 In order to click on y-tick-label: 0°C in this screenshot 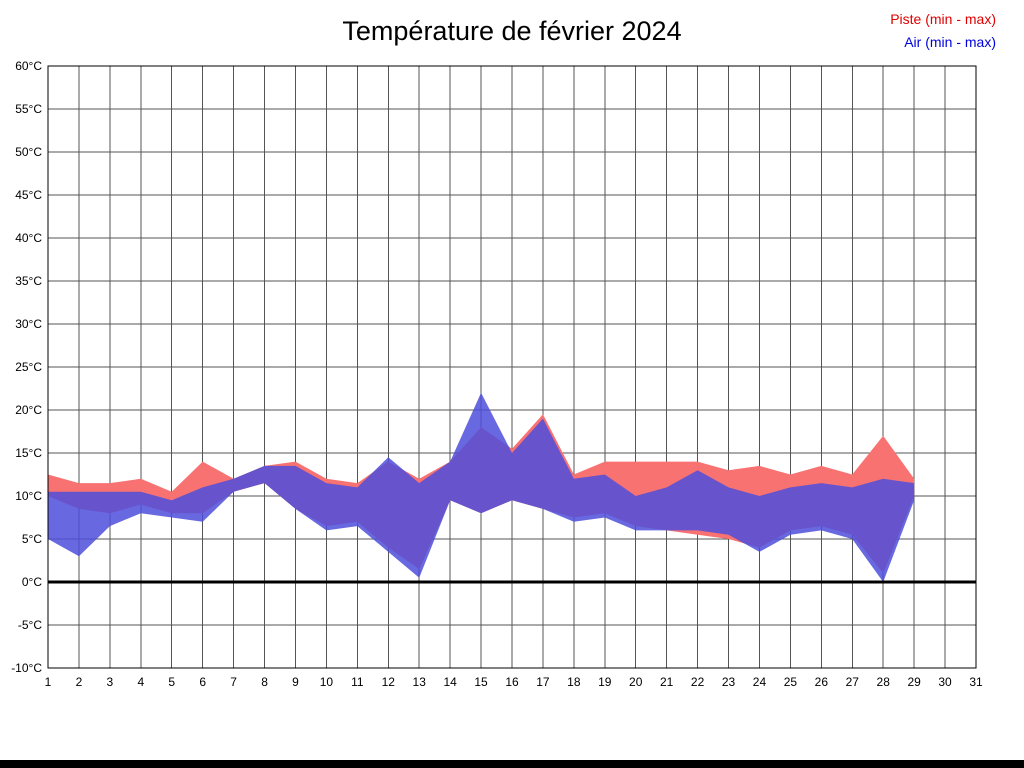, I will do `click(32, 582)`.